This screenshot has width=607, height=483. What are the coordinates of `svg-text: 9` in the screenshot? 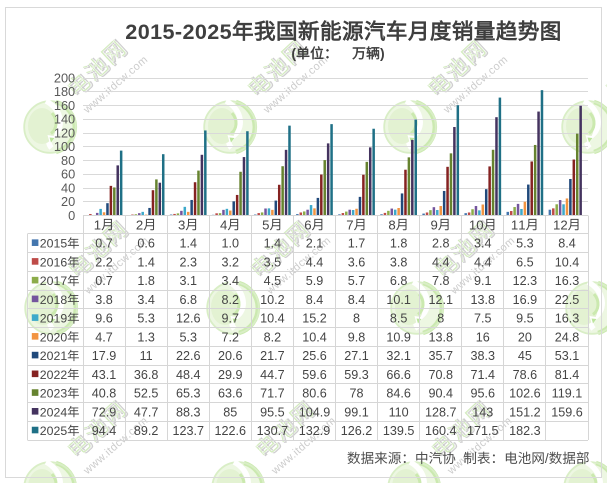 It's located at (433, 224).